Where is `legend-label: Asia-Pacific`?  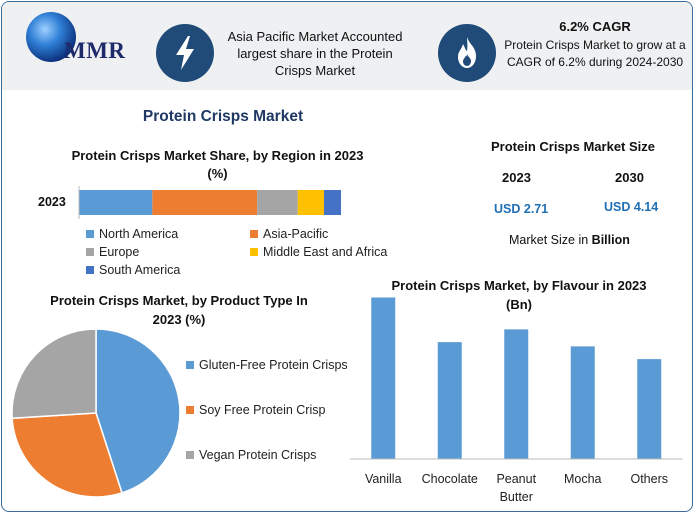
legend-label: Asia-Pacific is located at coordinates (296, 234).